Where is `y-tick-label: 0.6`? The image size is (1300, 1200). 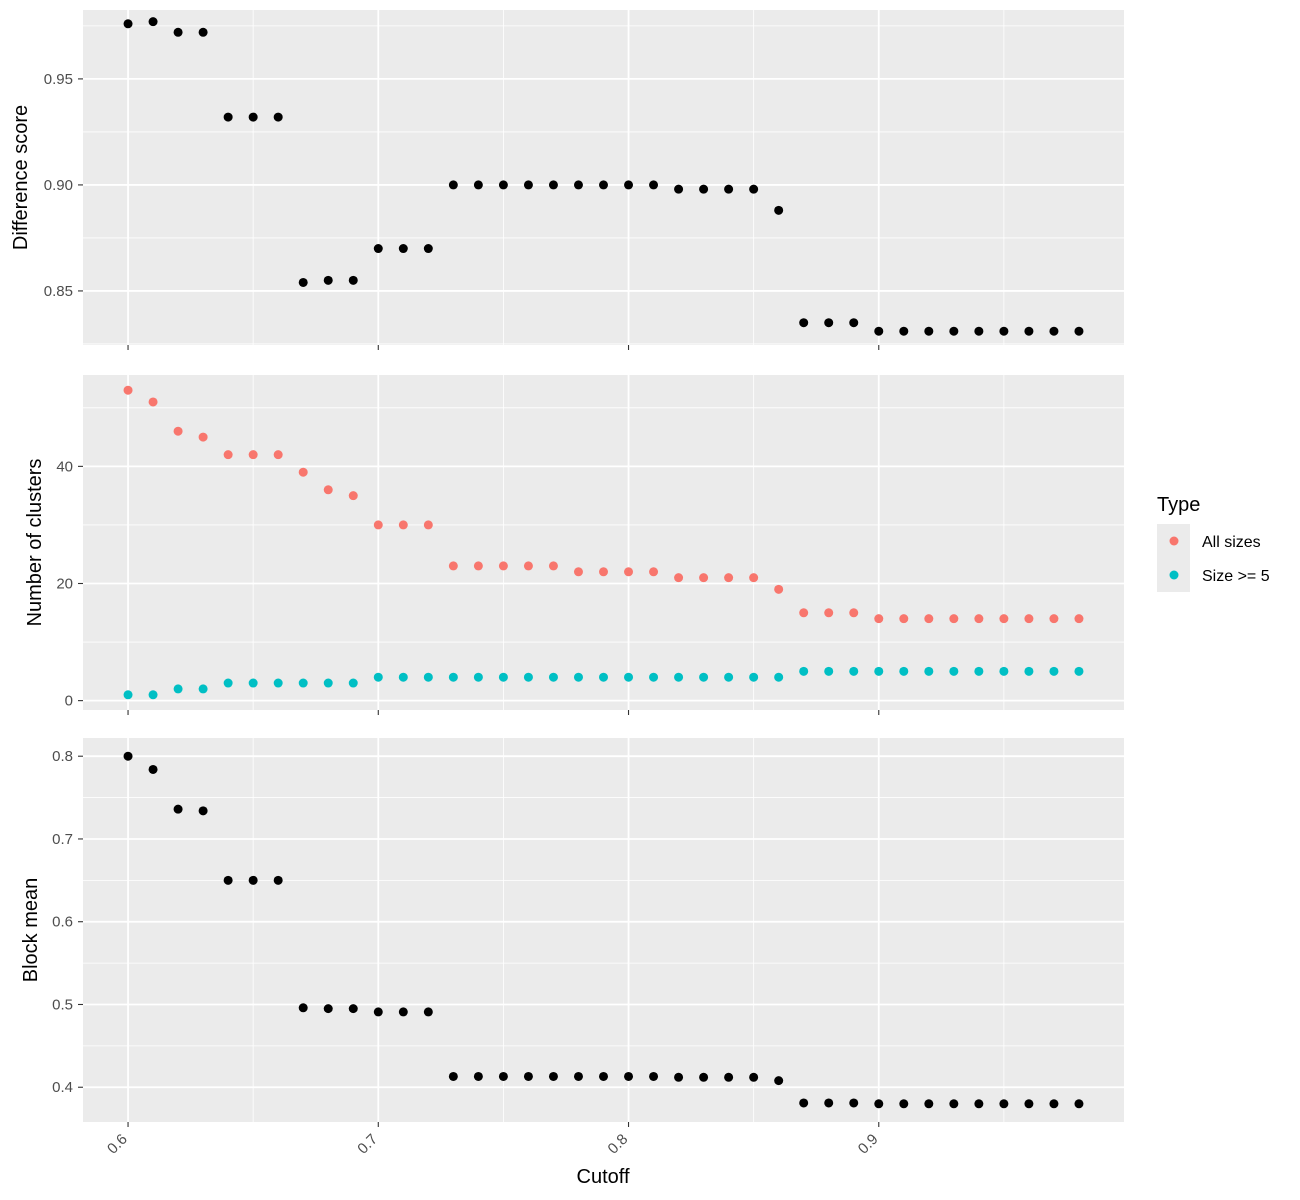
y-tick-label: 0.6 is located at coordinates (62, 922).